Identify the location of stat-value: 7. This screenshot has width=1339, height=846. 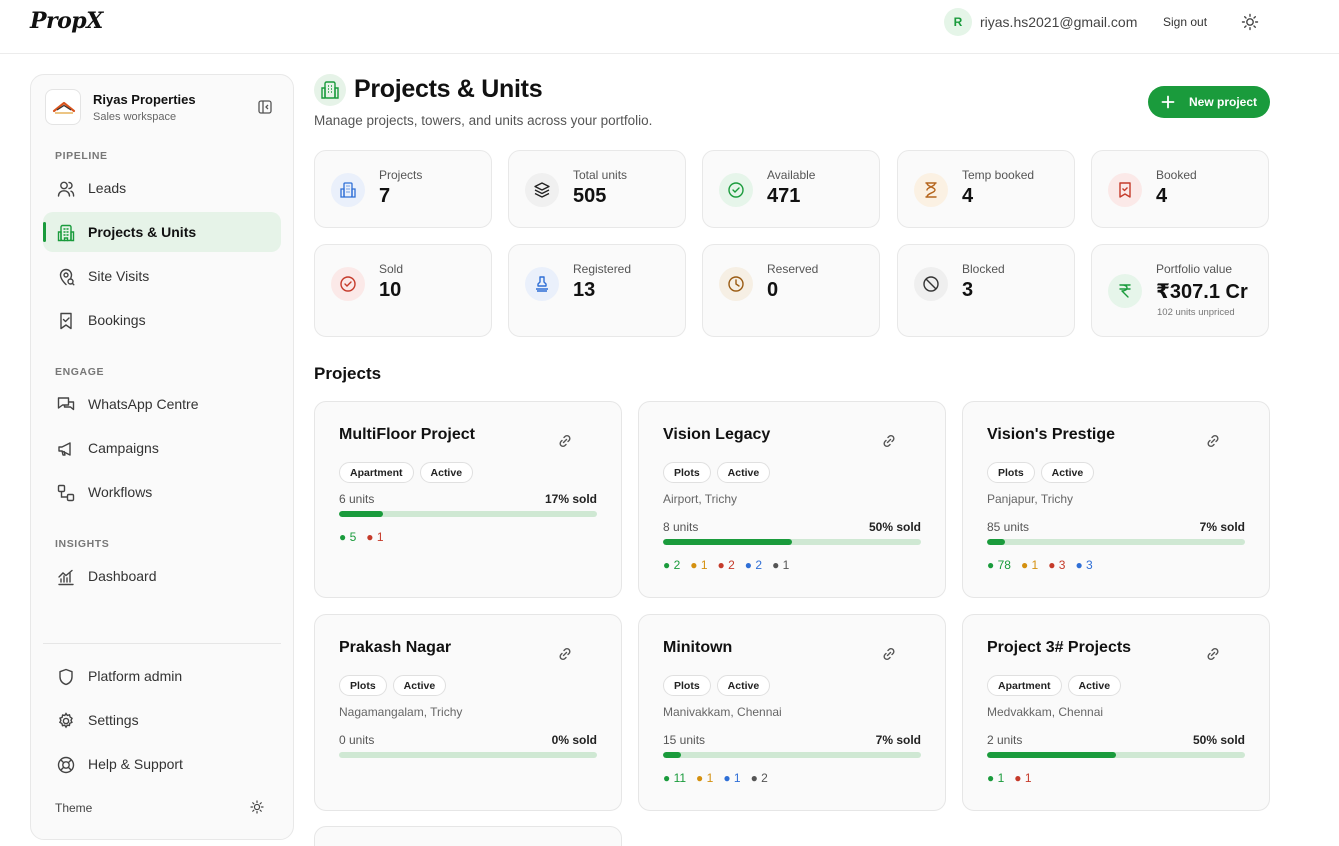
(385, 196).